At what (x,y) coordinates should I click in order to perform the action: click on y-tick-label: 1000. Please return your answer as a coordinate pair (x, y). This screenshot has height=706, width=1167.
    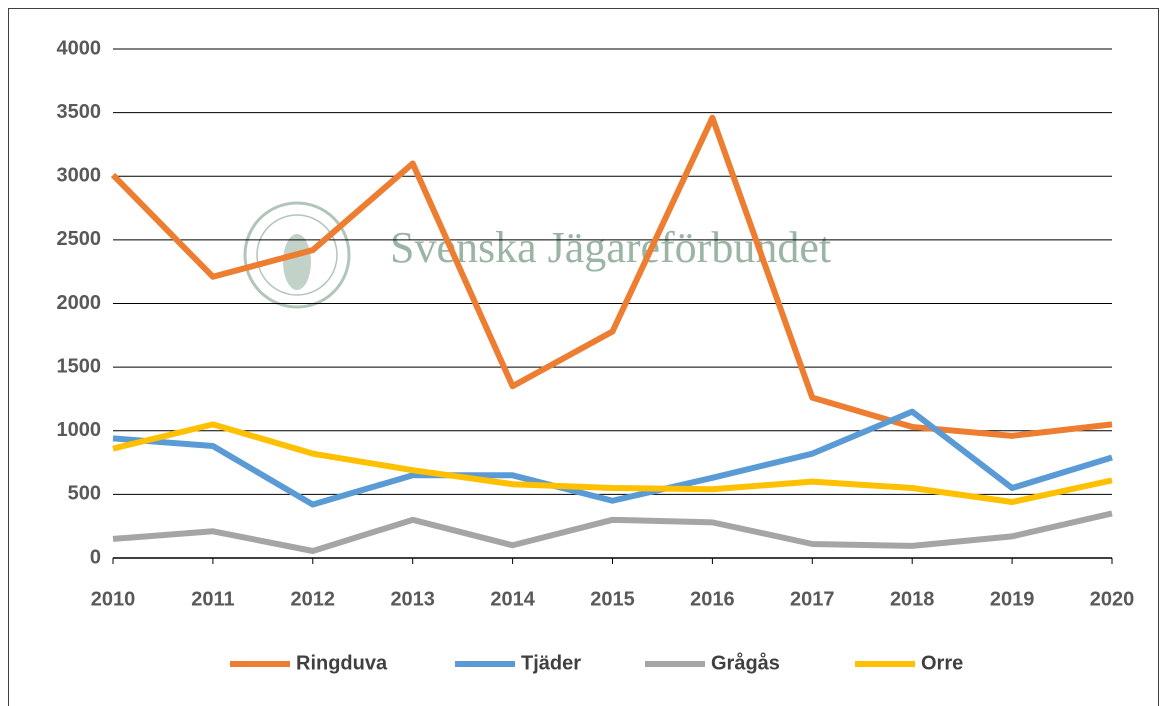
    Looking at the image, I should click on (79, 430).